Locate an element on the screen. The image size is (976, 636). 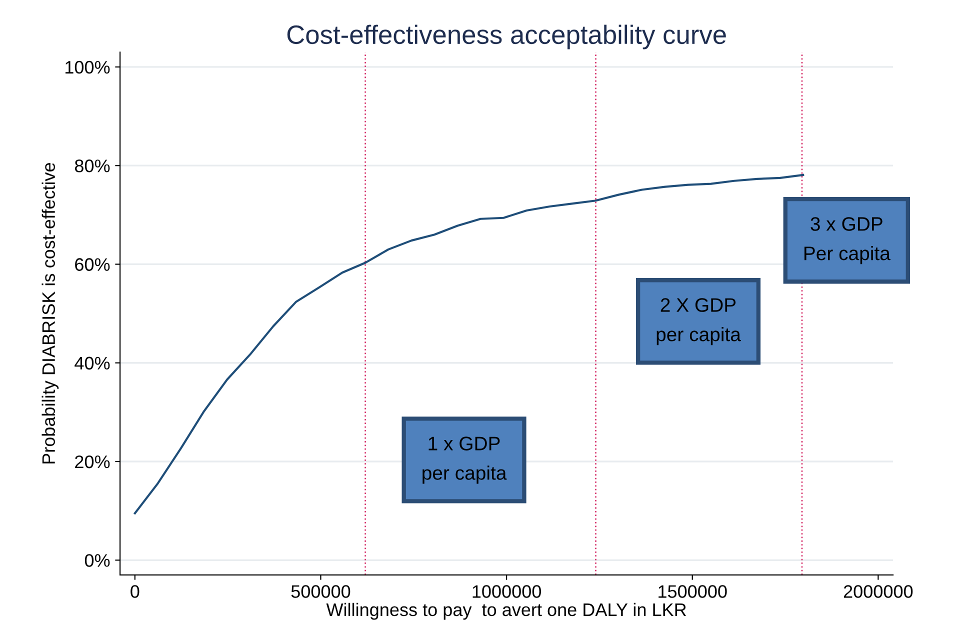
y-axis-title: Probability DIABRISK is cost-effective is located at coordinates (50, 313).